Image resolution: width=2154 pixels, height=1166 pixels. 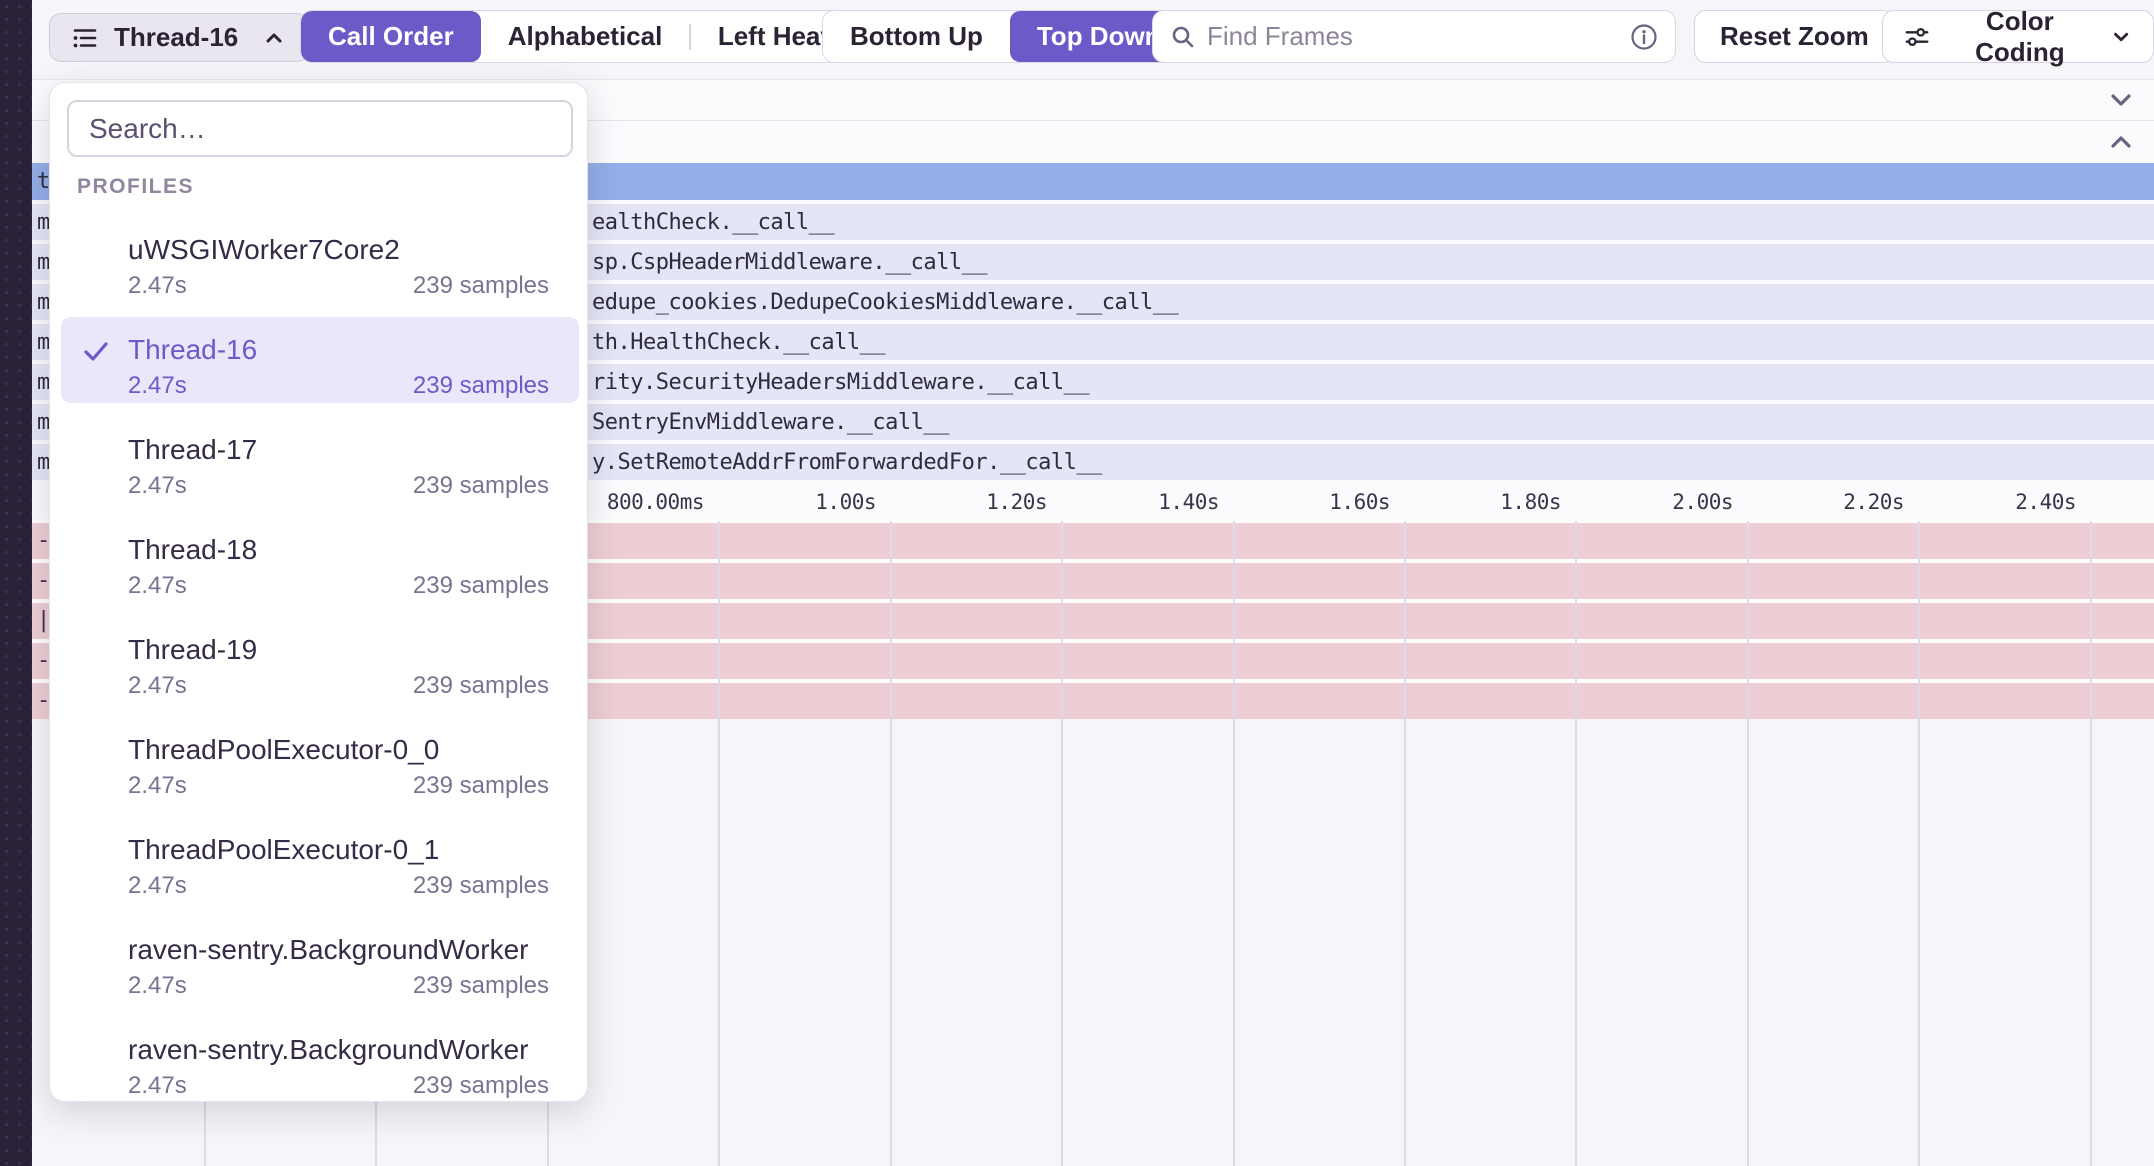 I want to click on profile-option-threadpoolexecutor-0-1-6: ThreadPoolExecutor-0_1 2.47s 239 samples, so click(x=320, y=860).